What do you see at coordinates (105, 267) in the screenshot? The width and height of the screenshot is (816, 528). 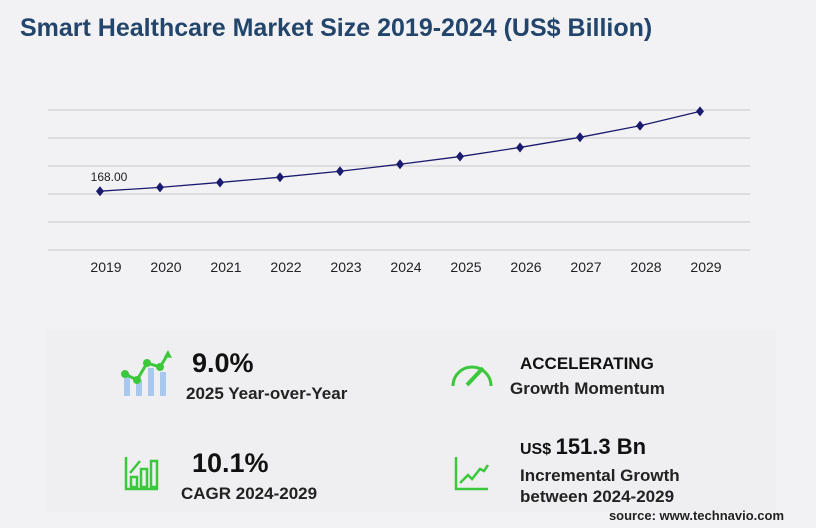 I see `x-tick-label: 2019` at bounding box center [105, 267].